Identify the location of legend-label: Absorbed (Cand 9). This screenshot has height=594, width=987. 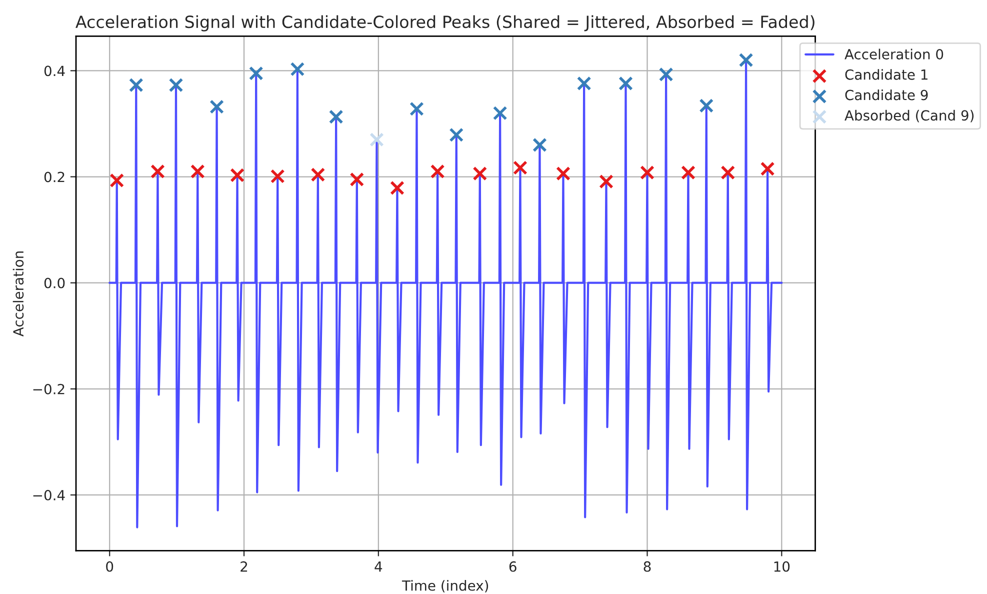
(909, 116).